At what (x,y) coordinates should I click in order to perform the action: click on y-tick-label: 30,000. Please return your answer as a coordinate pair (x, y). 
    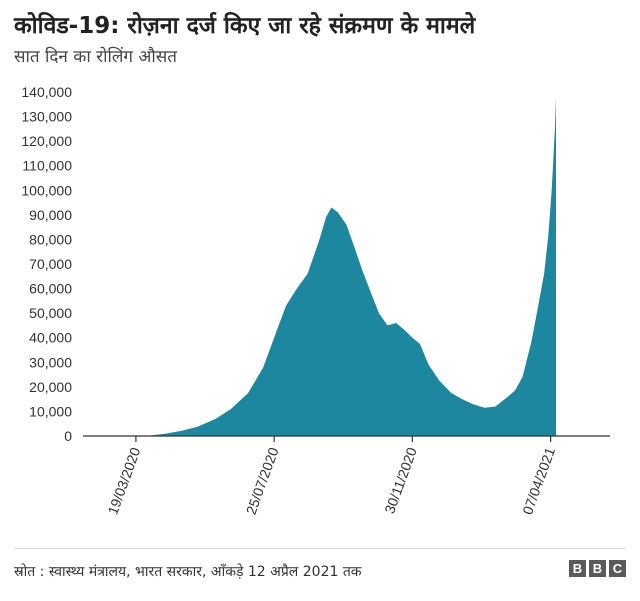
    Looking at the image, I should click on (50, 362).